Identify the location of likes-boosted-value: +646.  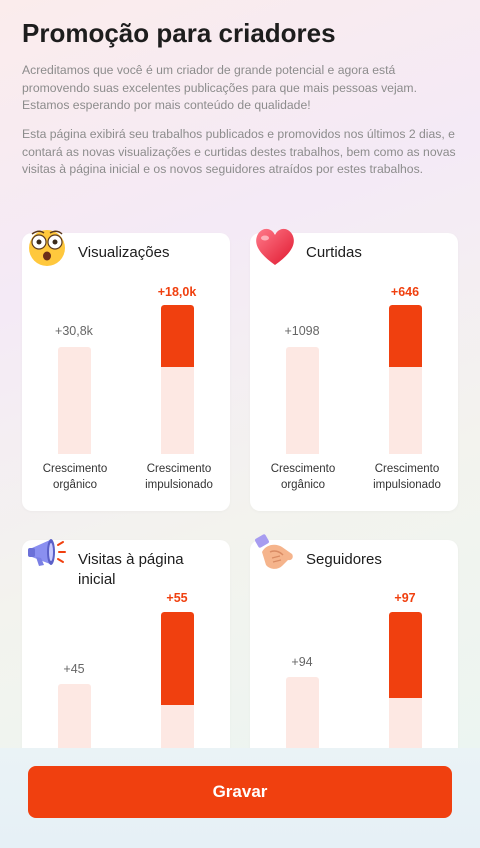
(405, 292).